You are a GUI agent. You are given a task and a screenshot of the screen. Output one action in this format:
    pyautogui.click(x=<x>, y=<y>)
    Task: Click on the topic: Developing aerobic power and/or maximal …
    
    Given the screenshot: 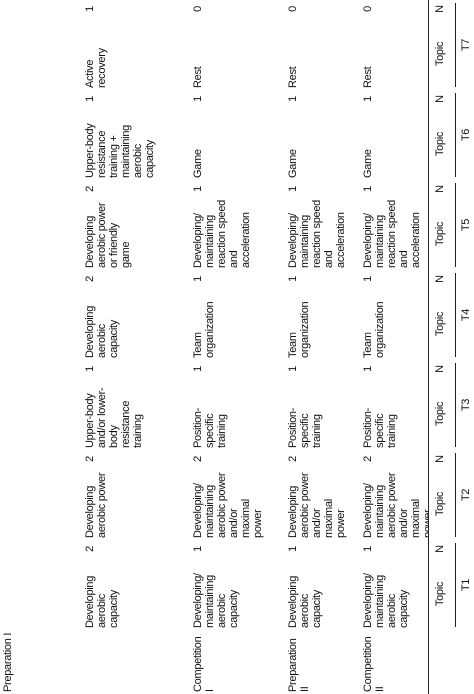 What is the action you would take?
    pyautogui.click(x=317, y=505)
    